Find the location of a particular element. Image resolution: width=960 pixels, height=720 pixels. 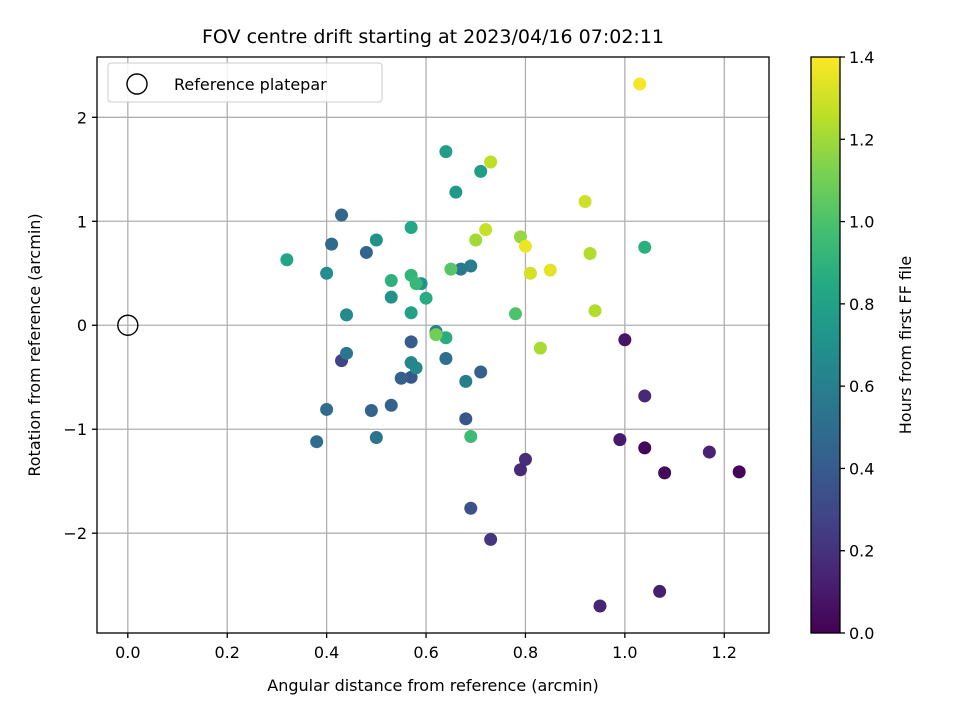

y-tick-label: 0 is located at coordinates (82, 325).